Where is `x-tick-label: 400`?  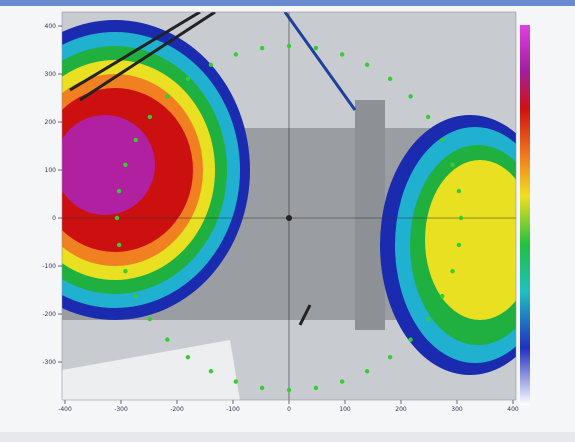
x-tick-label: 400 is located at coordinates (513, 409).